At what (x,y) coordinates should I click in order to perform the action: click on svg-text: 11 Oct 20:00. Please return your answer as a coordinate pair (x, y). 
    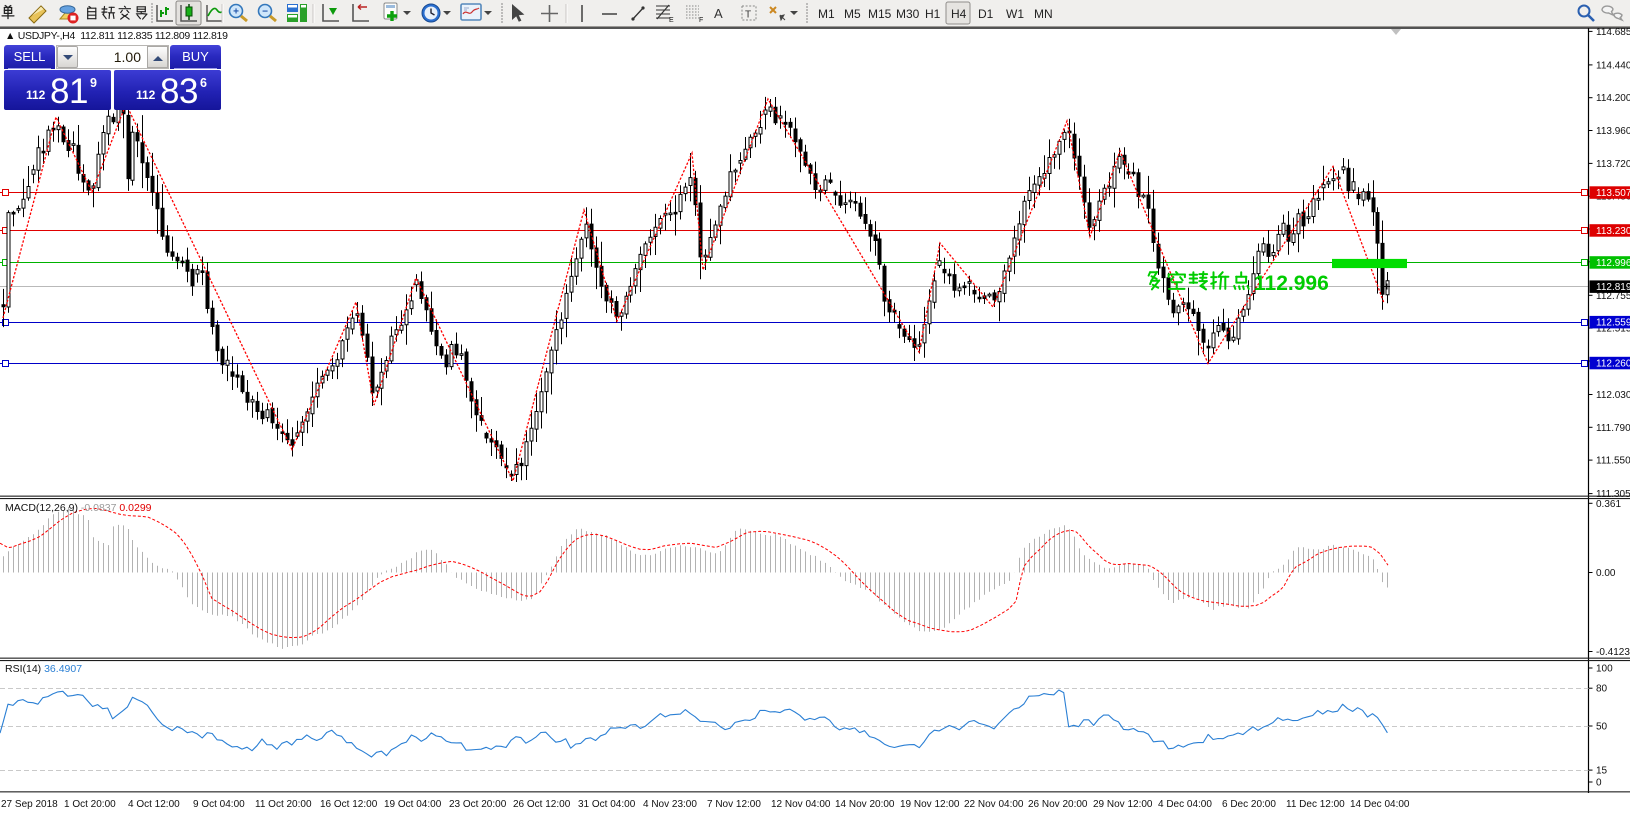
    Looking at the image, I should click on (283, 804).